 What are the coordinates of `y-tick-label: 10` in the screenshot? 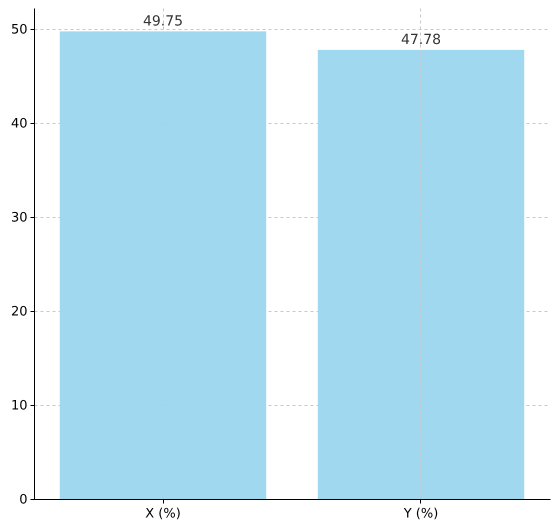 It's located at (19, 406).